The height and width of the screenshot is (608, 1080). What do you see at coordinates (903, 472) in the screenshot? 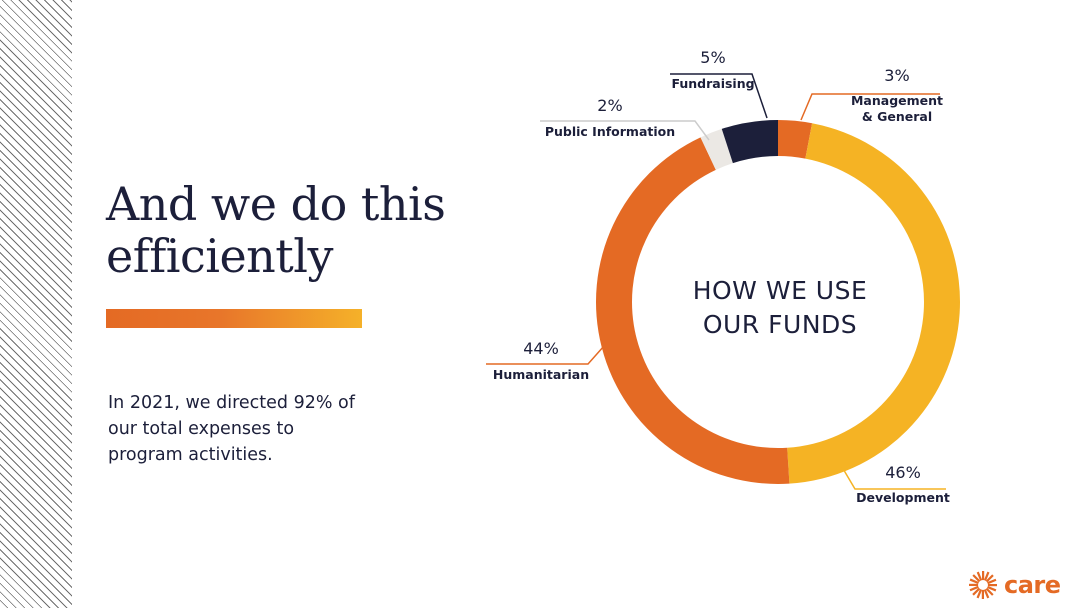
I see `slice-pct-development: 46%` at bounding box center [903, 472].